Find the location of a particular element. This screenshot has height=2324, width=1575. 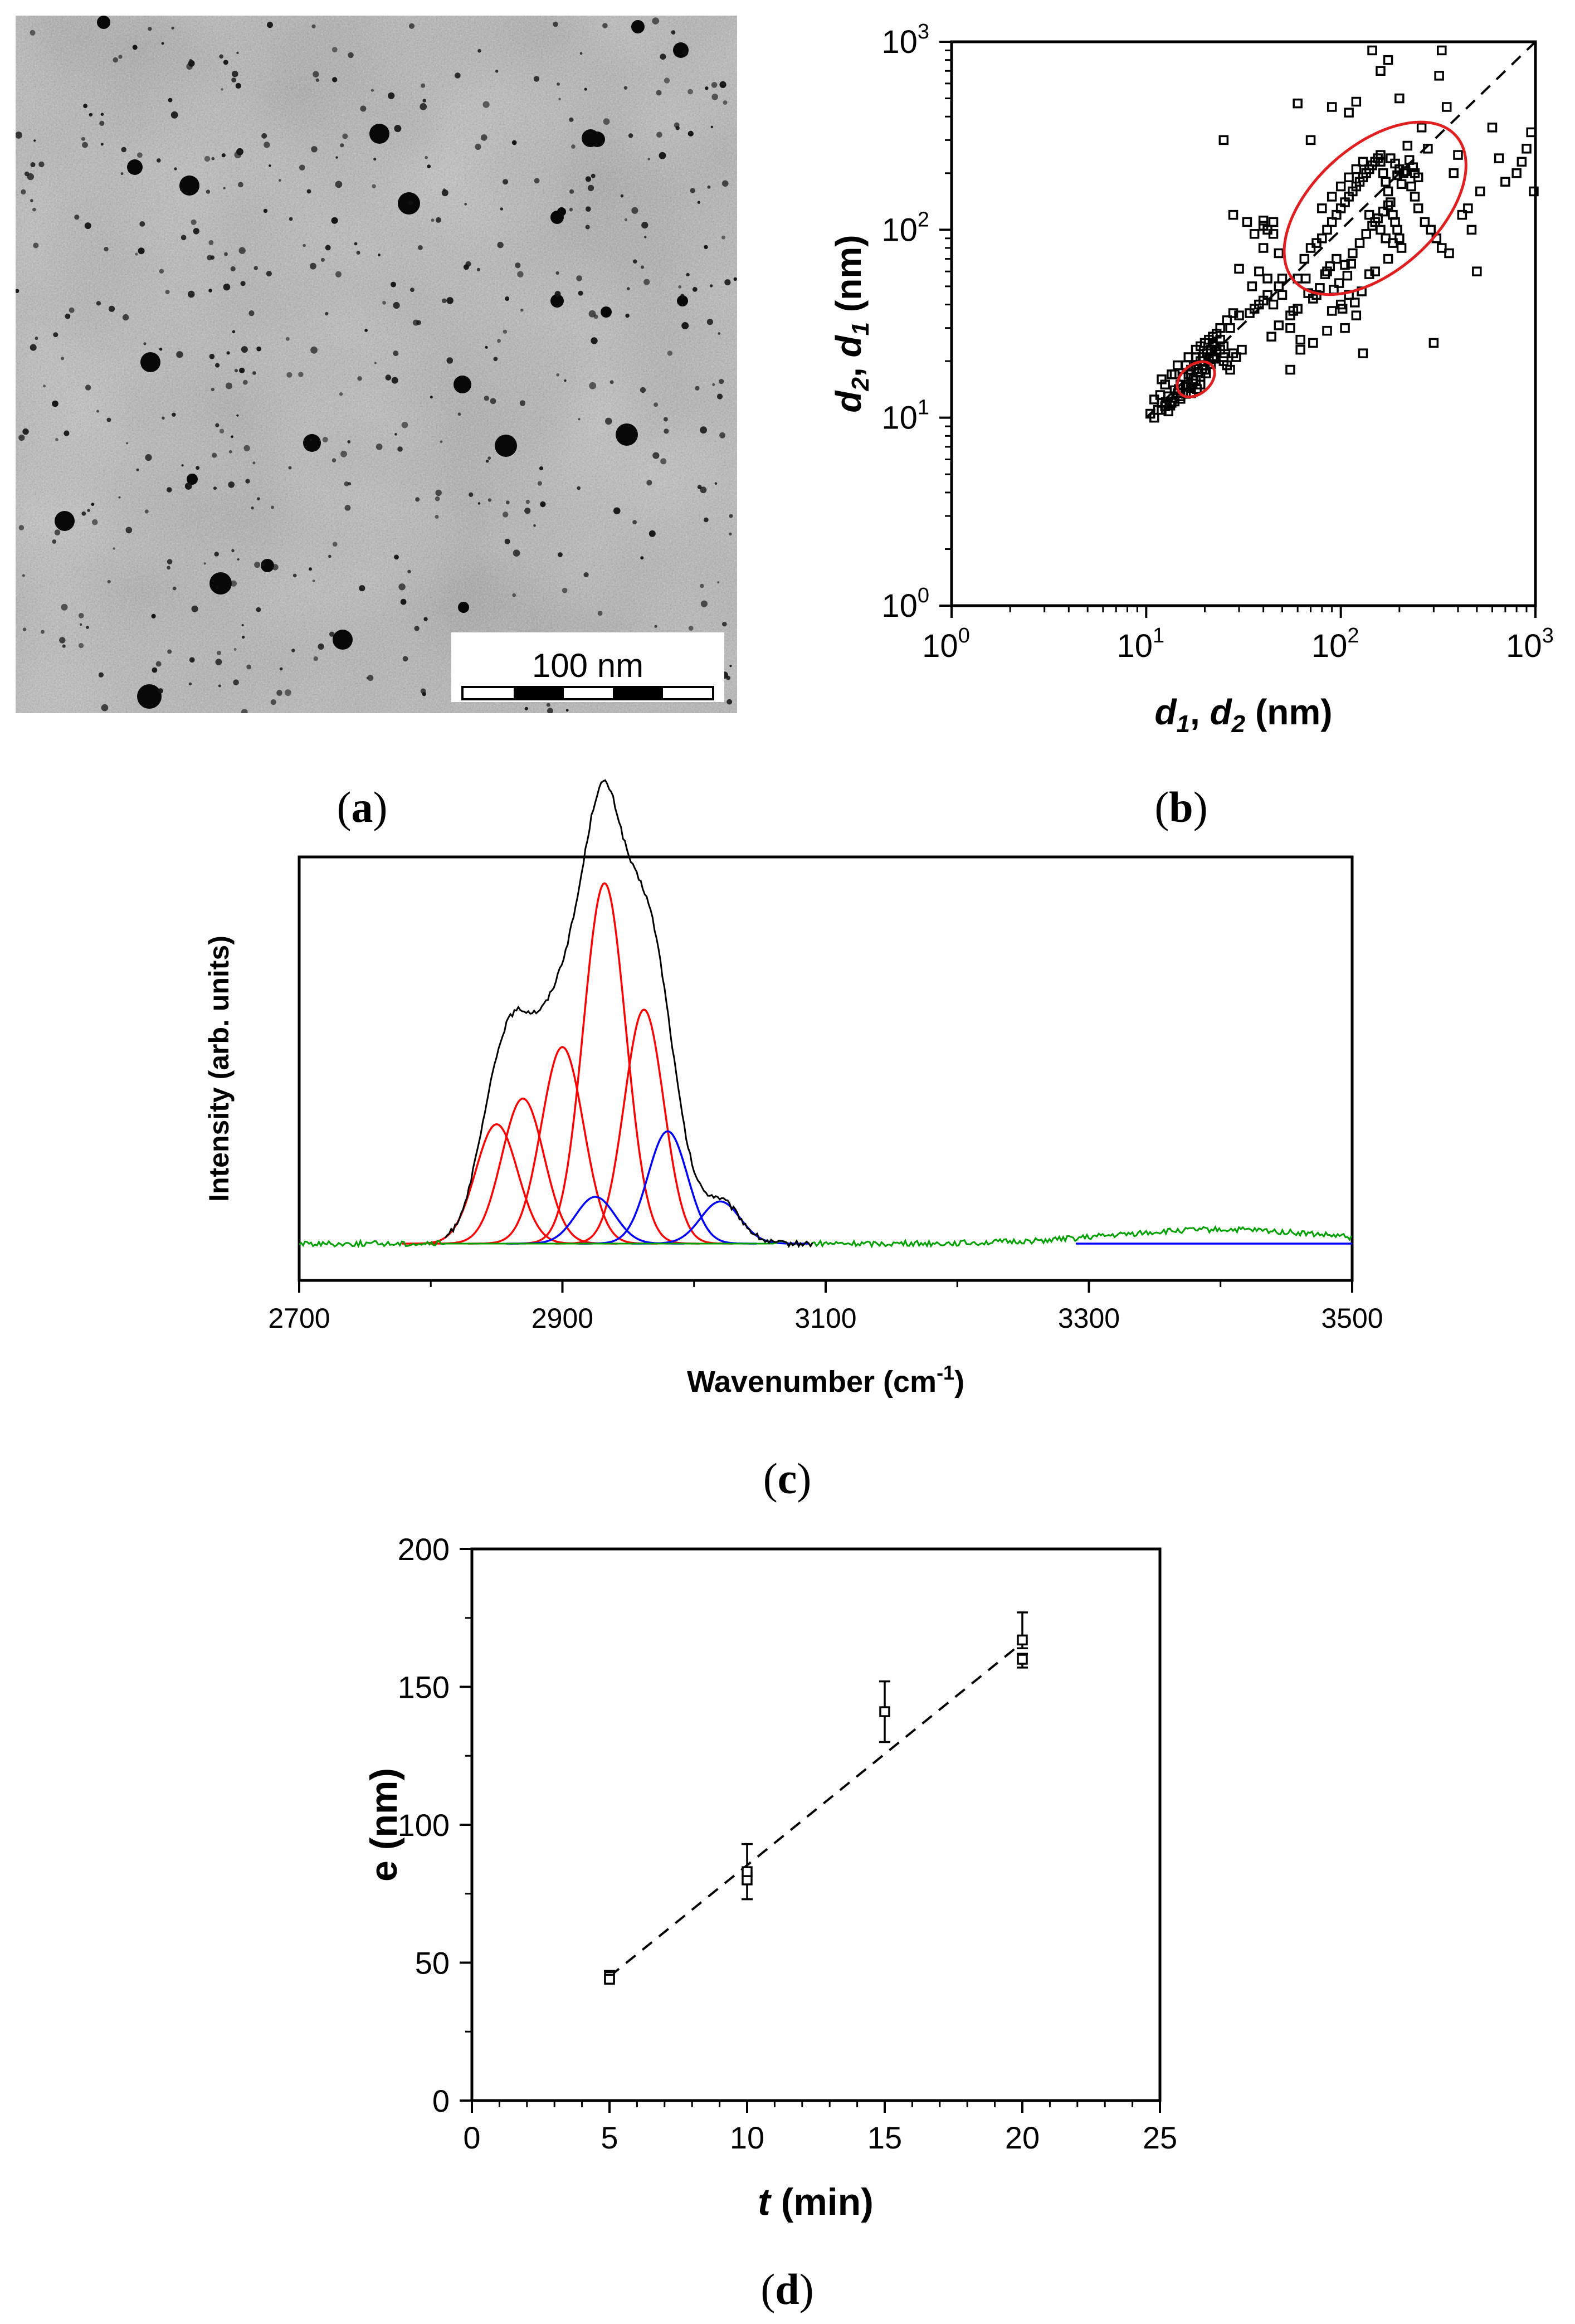

x-tick-label: 3300 is located at coordinates (1089, 1319).